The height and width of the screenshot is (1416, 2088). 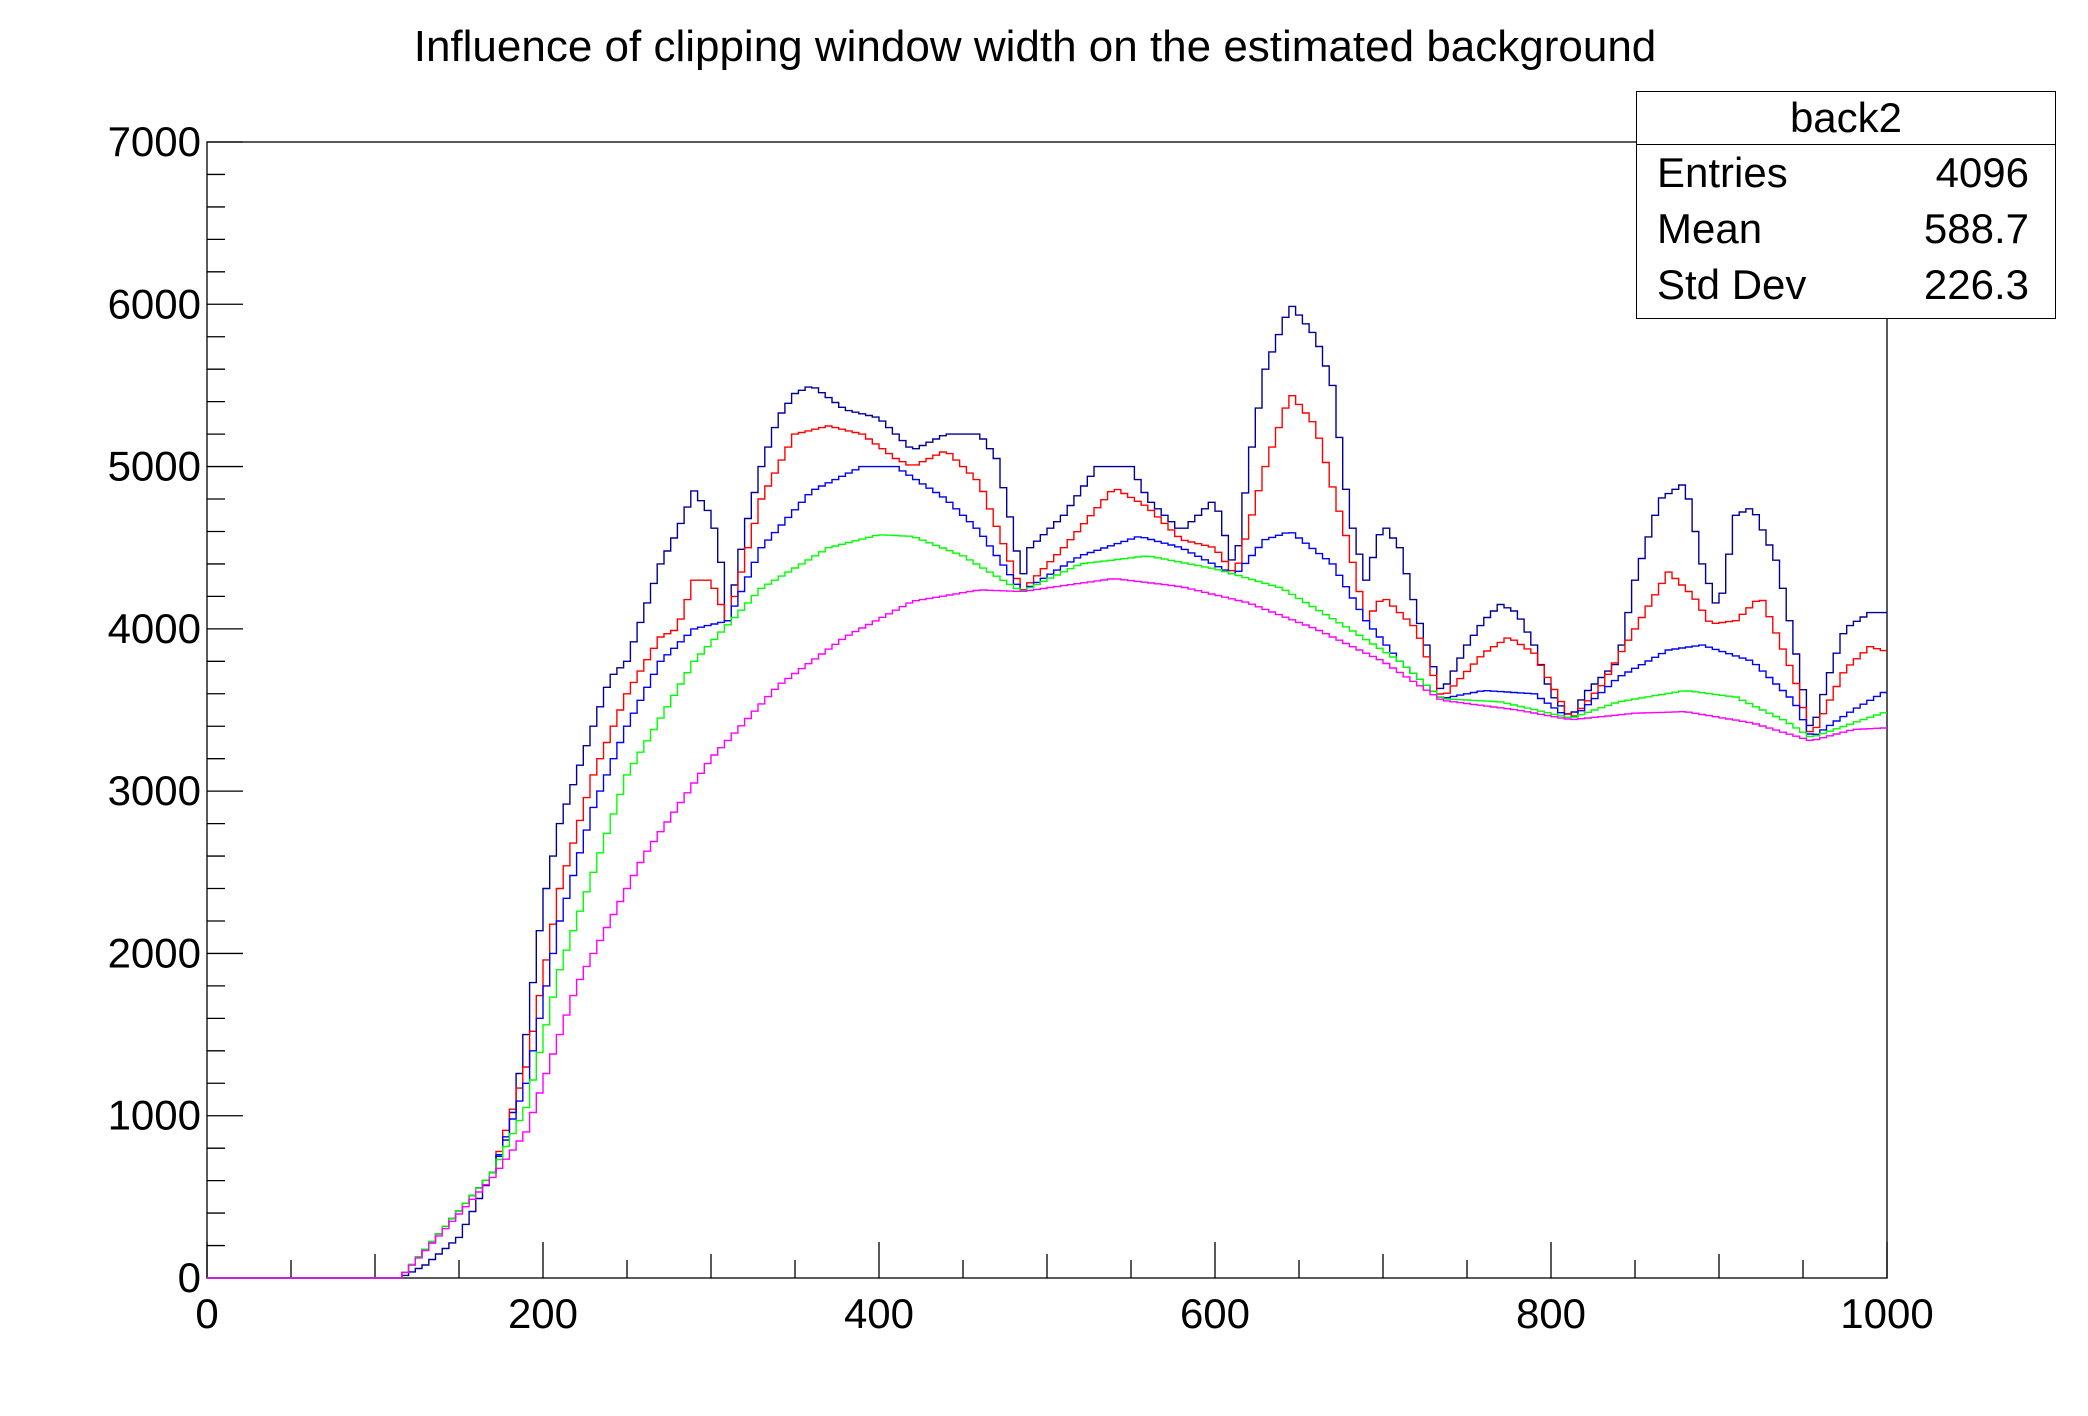 I want to click on x-tick-label: 800, so click(x=1551, y=1313).